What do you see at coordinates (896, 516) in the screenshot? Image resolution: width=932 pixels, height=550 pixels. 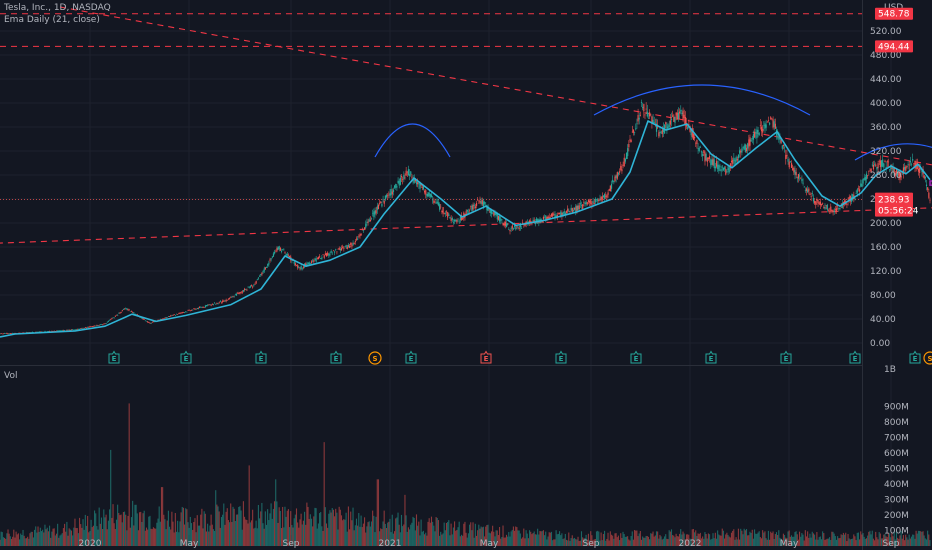 I see `volume-tick-label: 200M` at bounding box center [896, 516].